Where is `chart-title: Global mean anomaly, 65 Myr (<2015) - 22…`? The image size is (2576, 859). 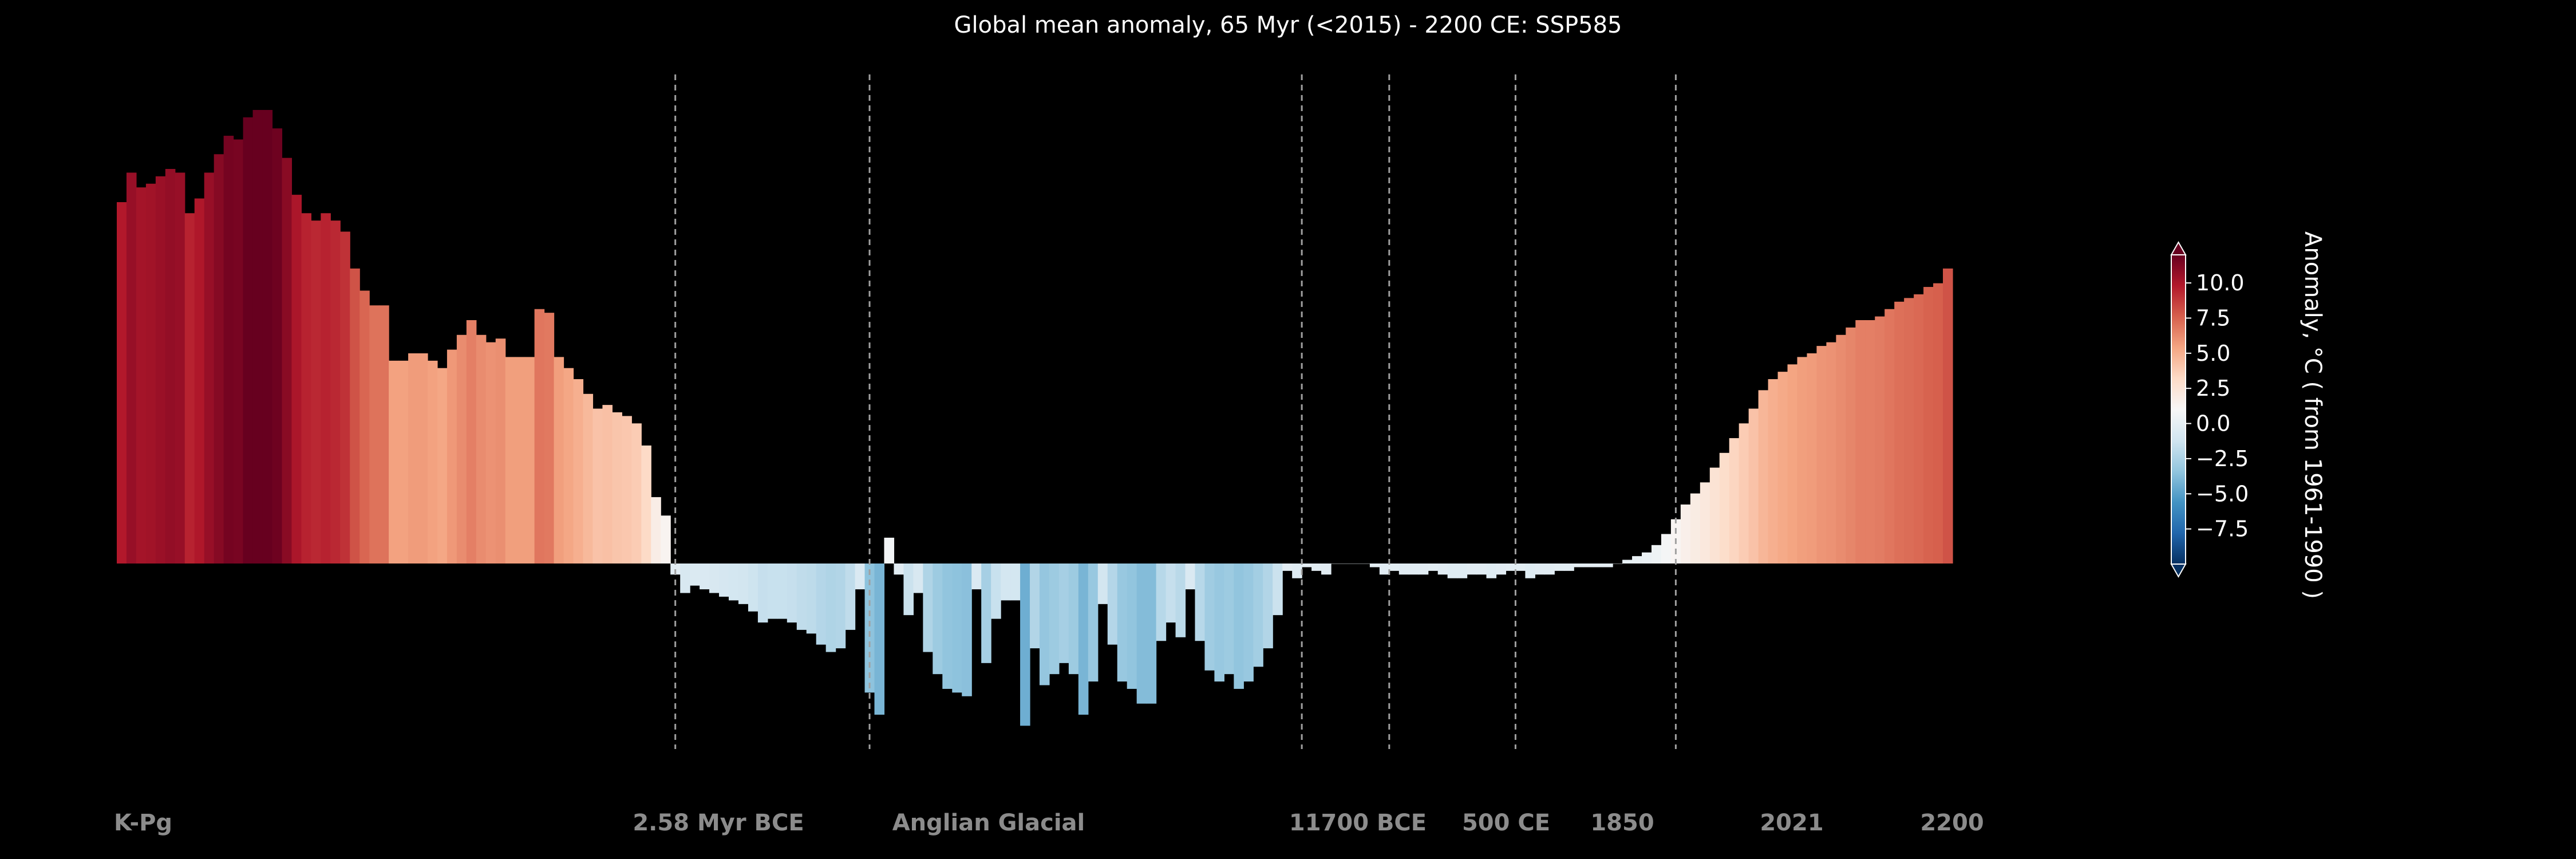
chart-title: Global mean anomaly, 65 Myr (<2015) - 22… is located at coordinates (1288, 25).